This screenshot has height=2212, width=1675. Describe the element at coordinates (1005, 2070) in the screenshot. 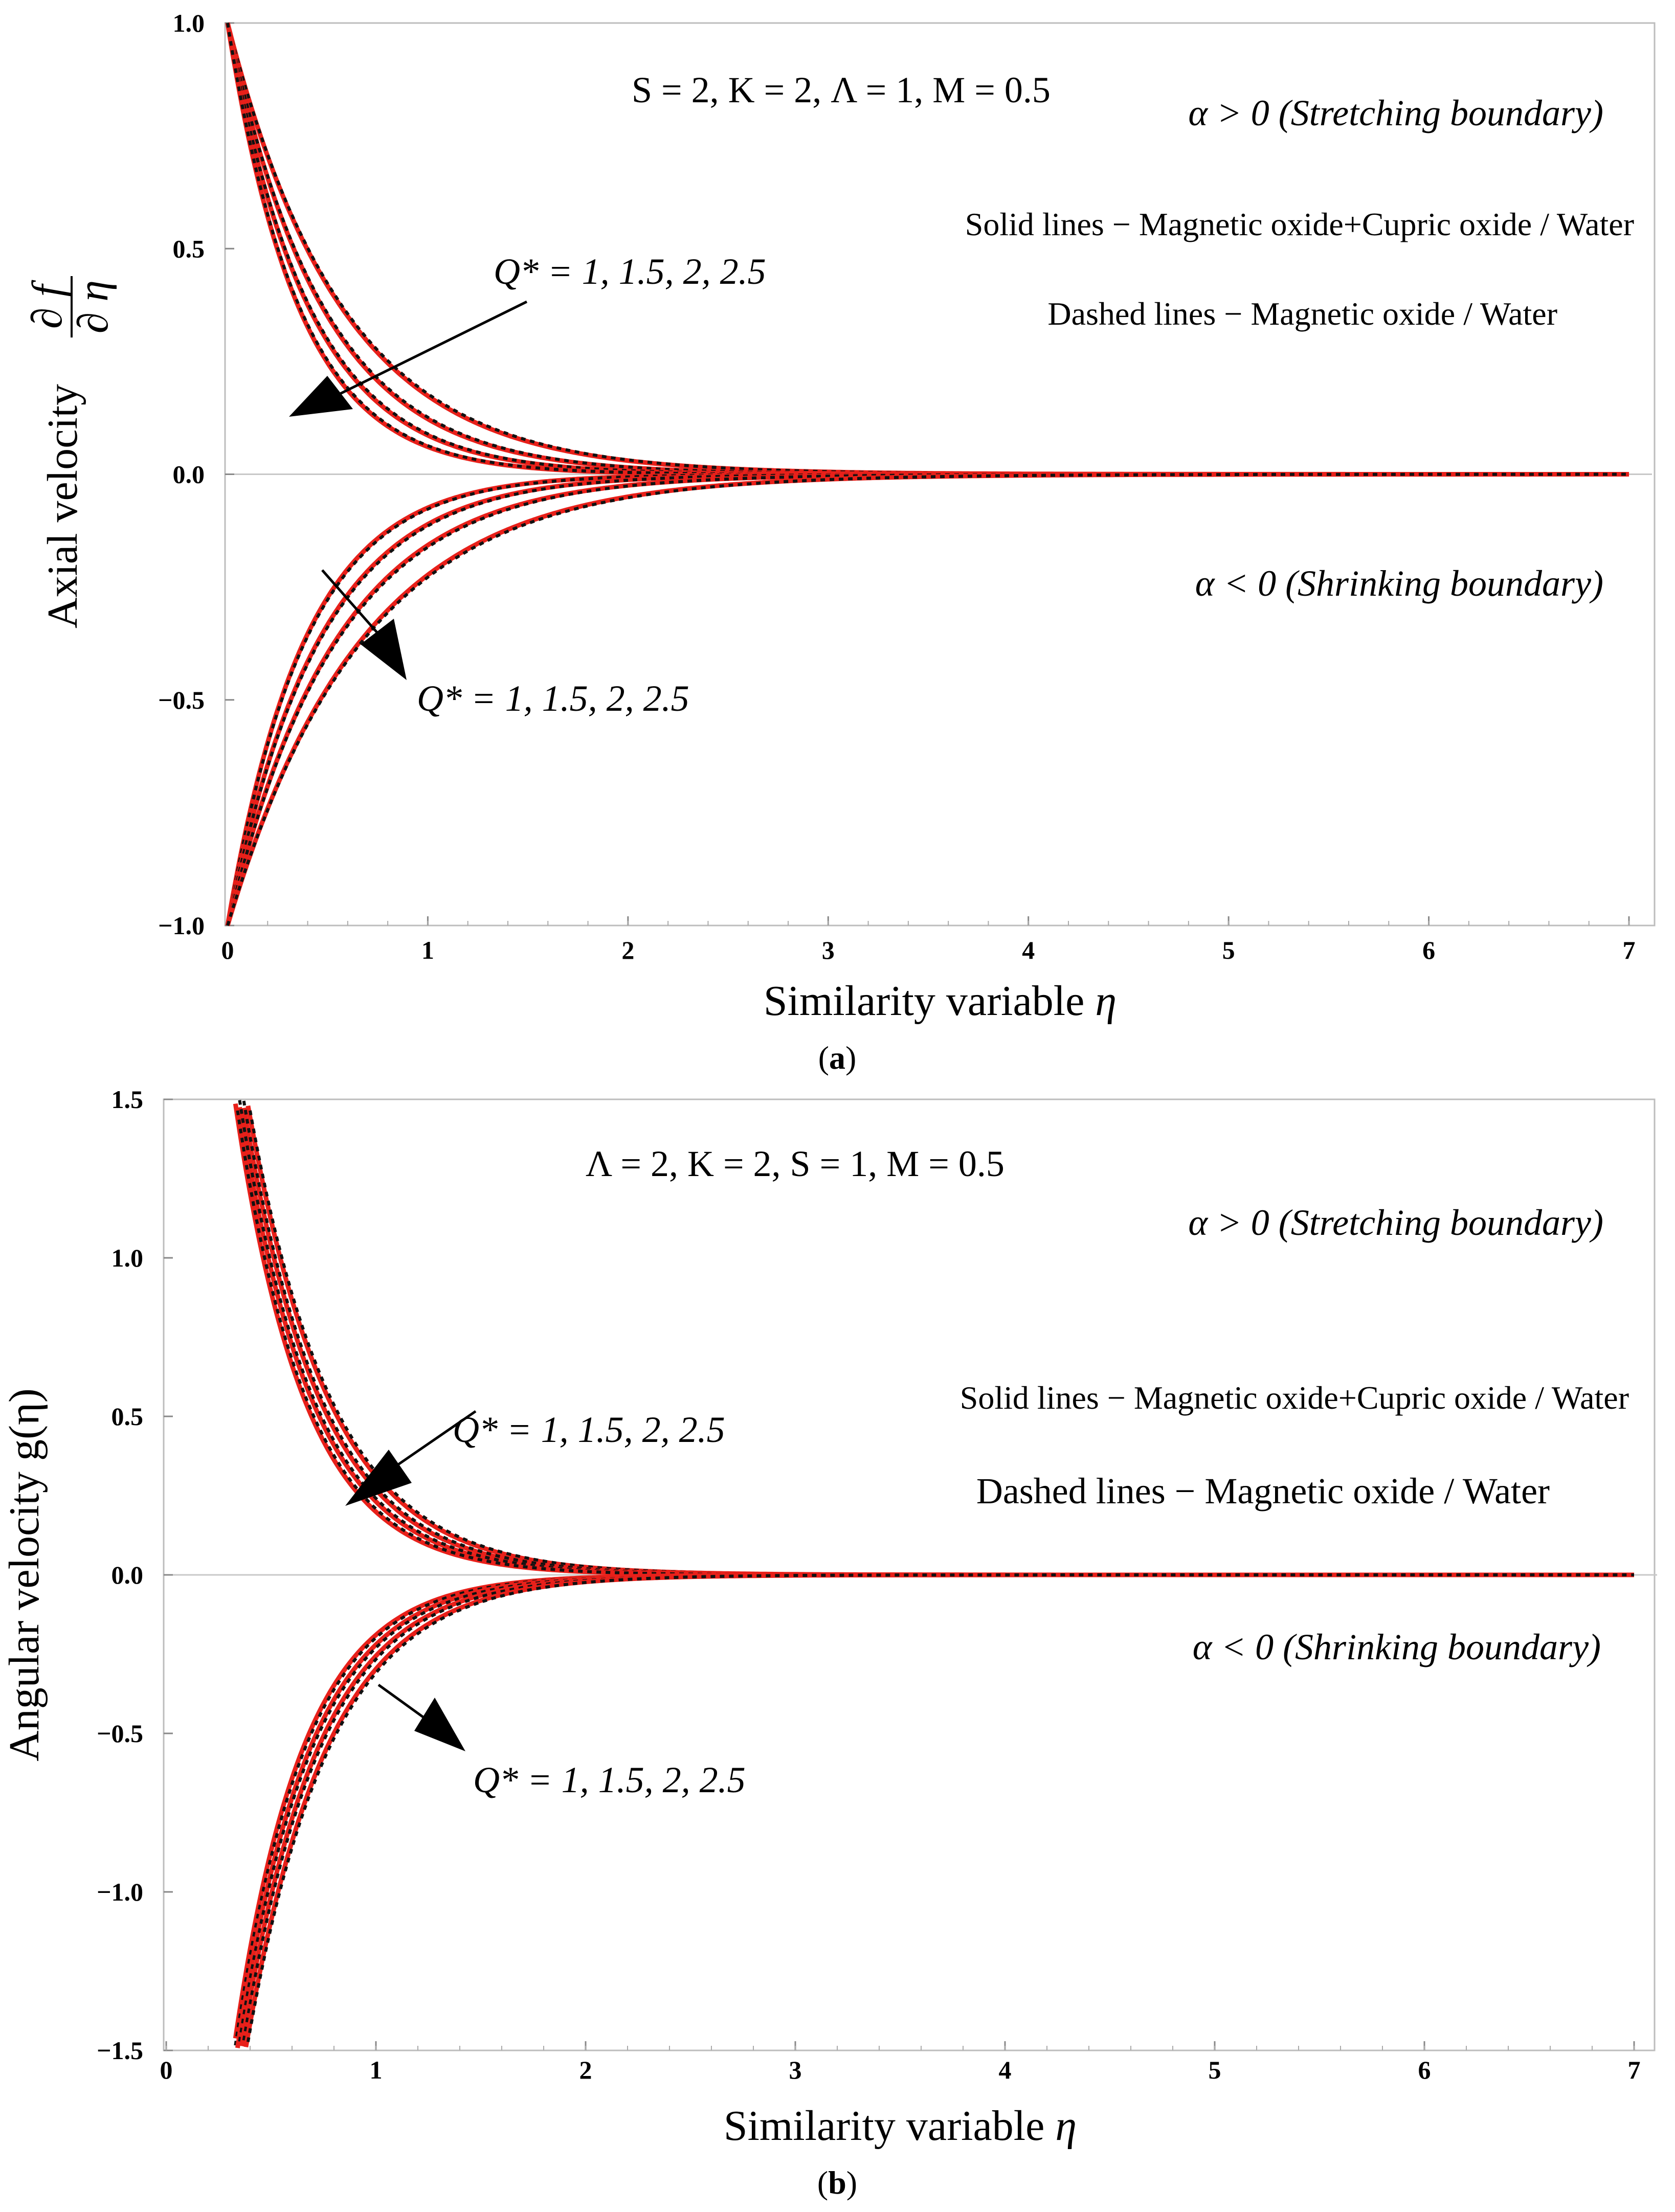

I see `panel-b-x-tick-label: 4` at that location.